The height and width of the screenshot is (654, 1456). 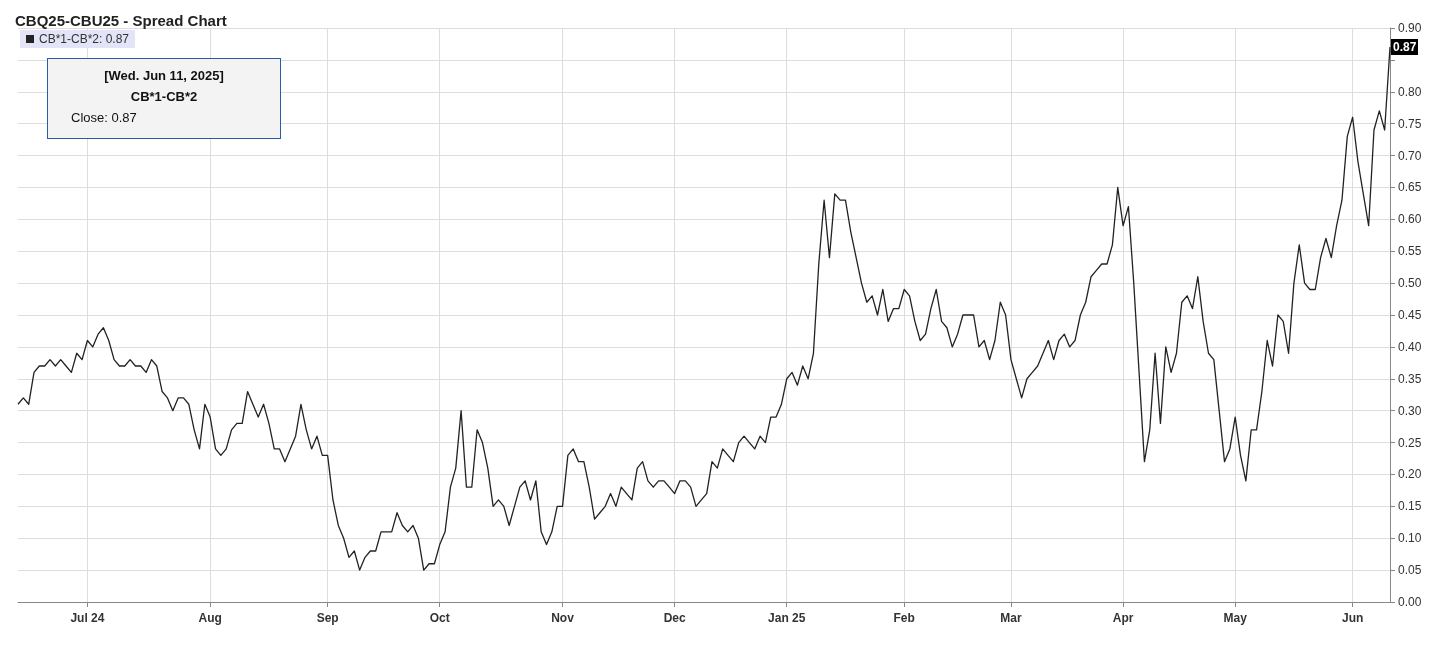 What do you see at coordinates (674, 618) in the screenshot?
I see `x-tick-label: Dec` at bounding box center [674, 618].